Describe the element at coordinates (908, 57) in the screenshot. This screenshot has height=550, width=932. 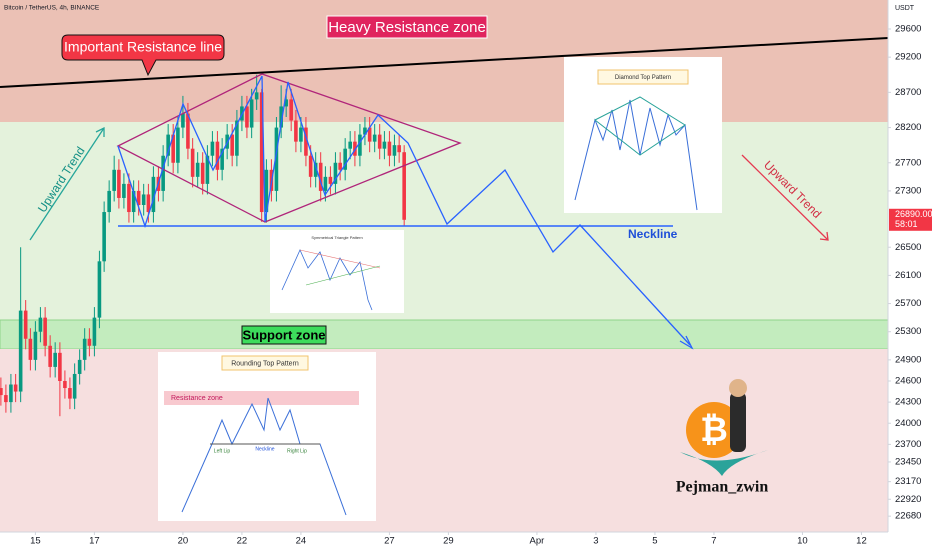
I see `y-tick-label: 29200` at that location.